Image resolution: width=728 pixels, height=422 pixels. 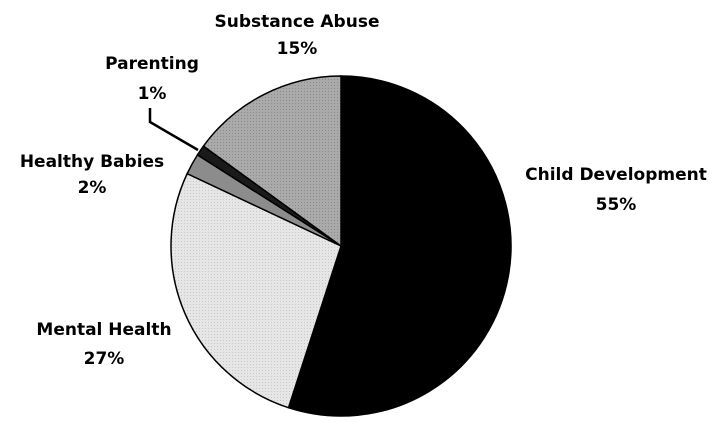 I want to click on slice-label-child-development: Child Development, so click(x=616, y=175).